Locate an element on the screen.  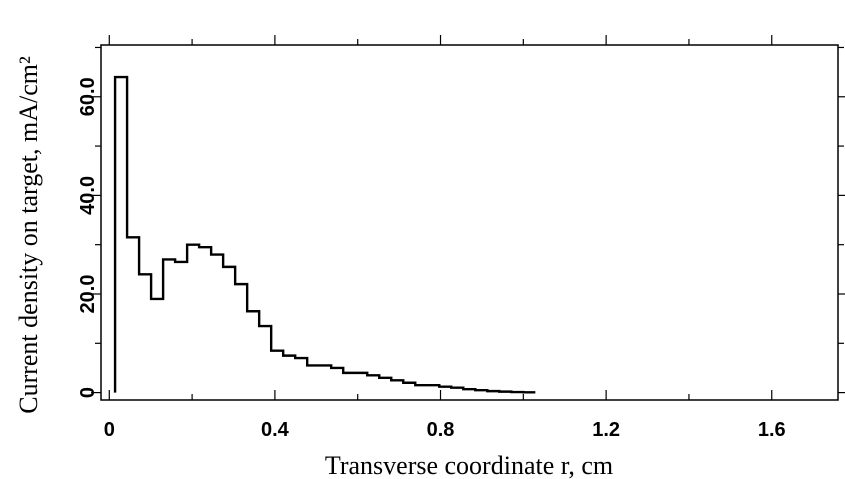
x-tick-label: 1.2 is located at coordinates (606, 430).